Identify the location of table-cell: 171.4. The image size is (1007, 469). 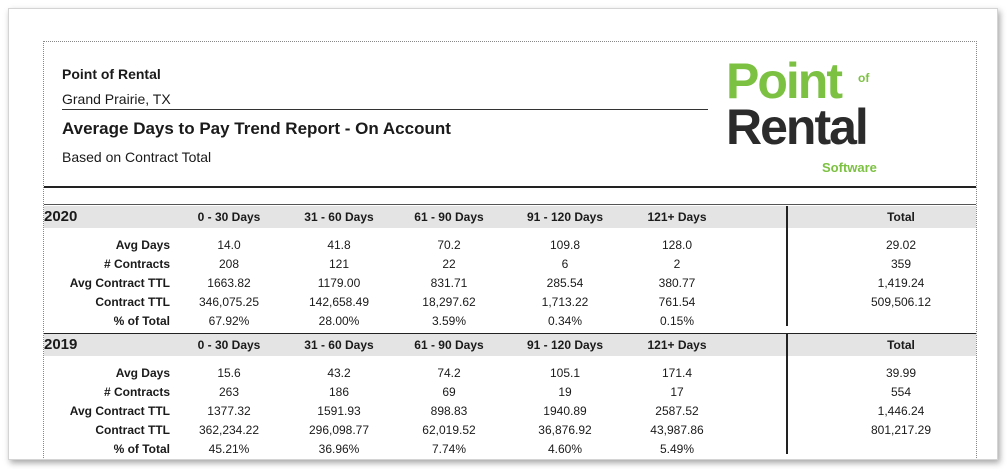
(677, 373).